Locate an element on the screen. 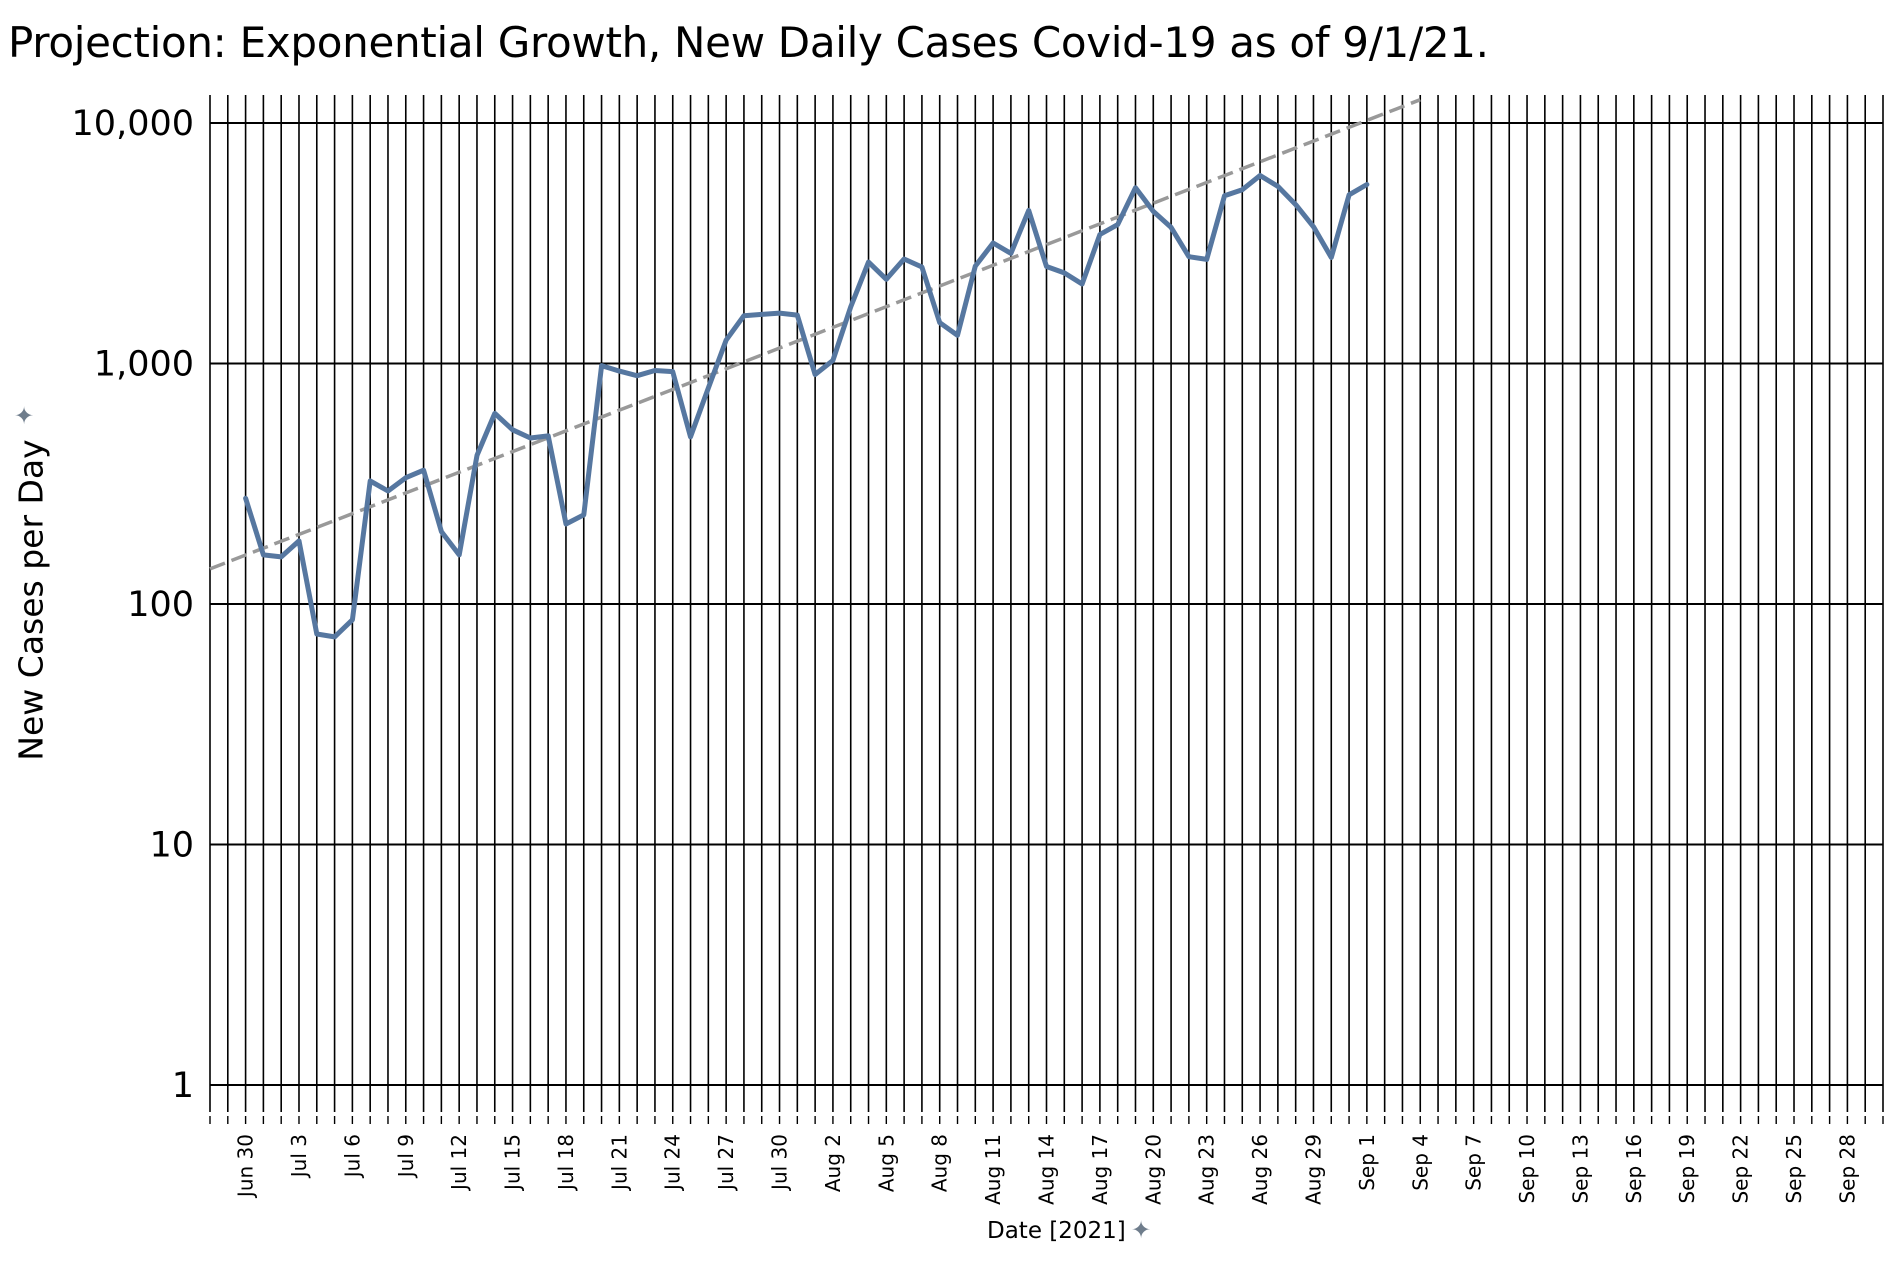  y-tick-label: 1 is located at coordinates (183, 1086).